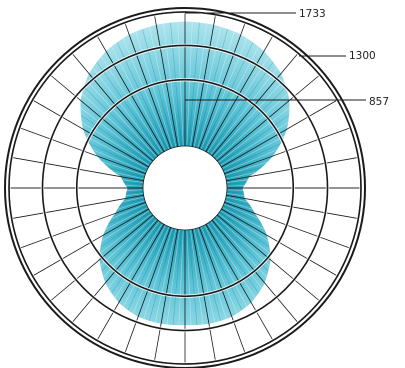 The width and height of the screenshot is (405, 368). I want to click on center-hub, so click(185, 188).